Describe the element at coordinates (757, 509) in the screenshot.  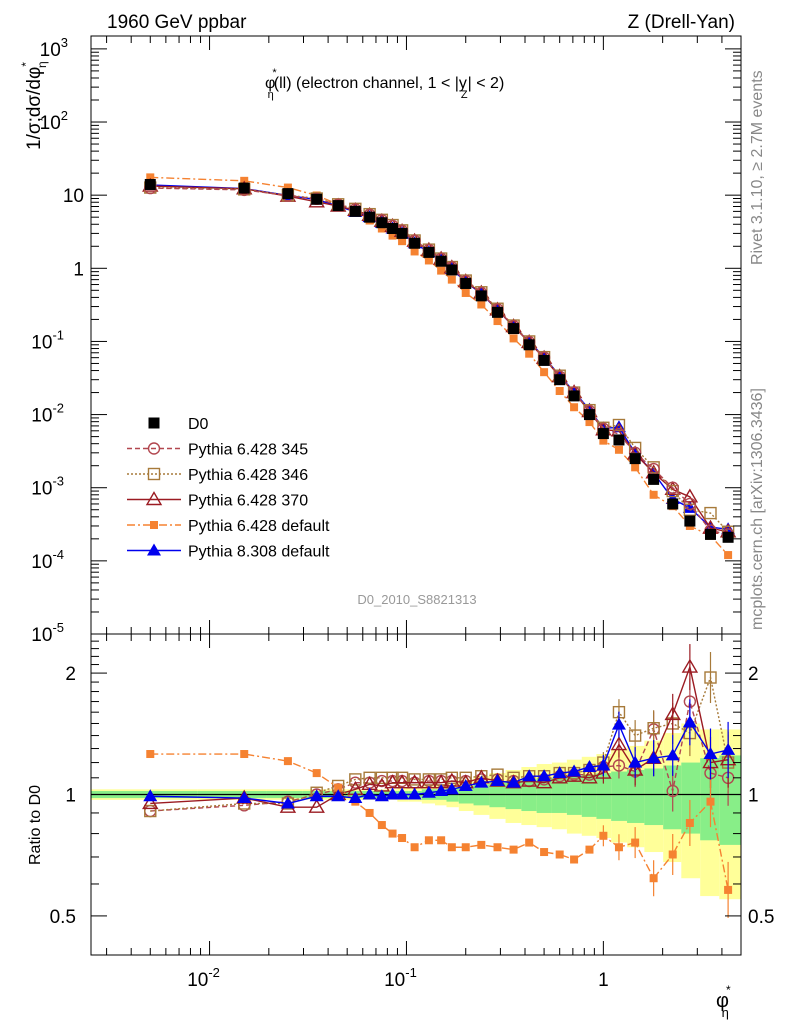
I see `mcplots-reference-label: mcplots.cern.ch [arXiv:1306.3436]` at that location.